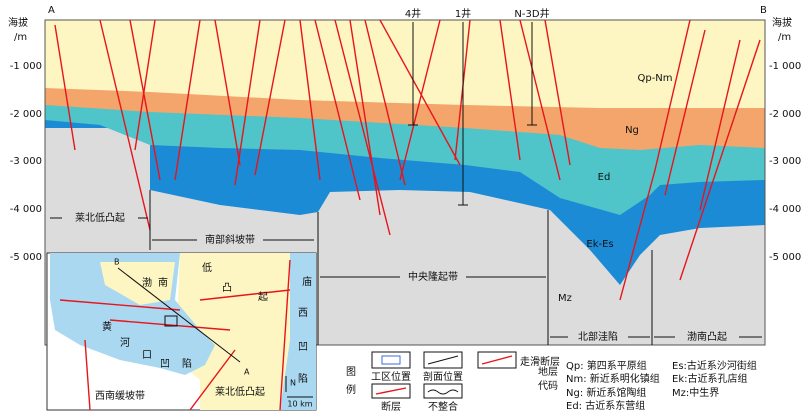 Image resolution: width=811 pixels, height=417 pixels. I want to click on map-label: 黄, so click(107, 326).